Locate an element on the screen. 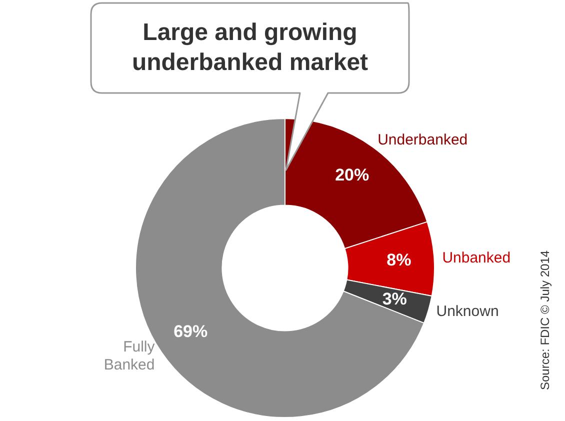 The height and width of the screenshot is (421, 565). slice-label: Fully Banked is located at coordinates (130, 356).